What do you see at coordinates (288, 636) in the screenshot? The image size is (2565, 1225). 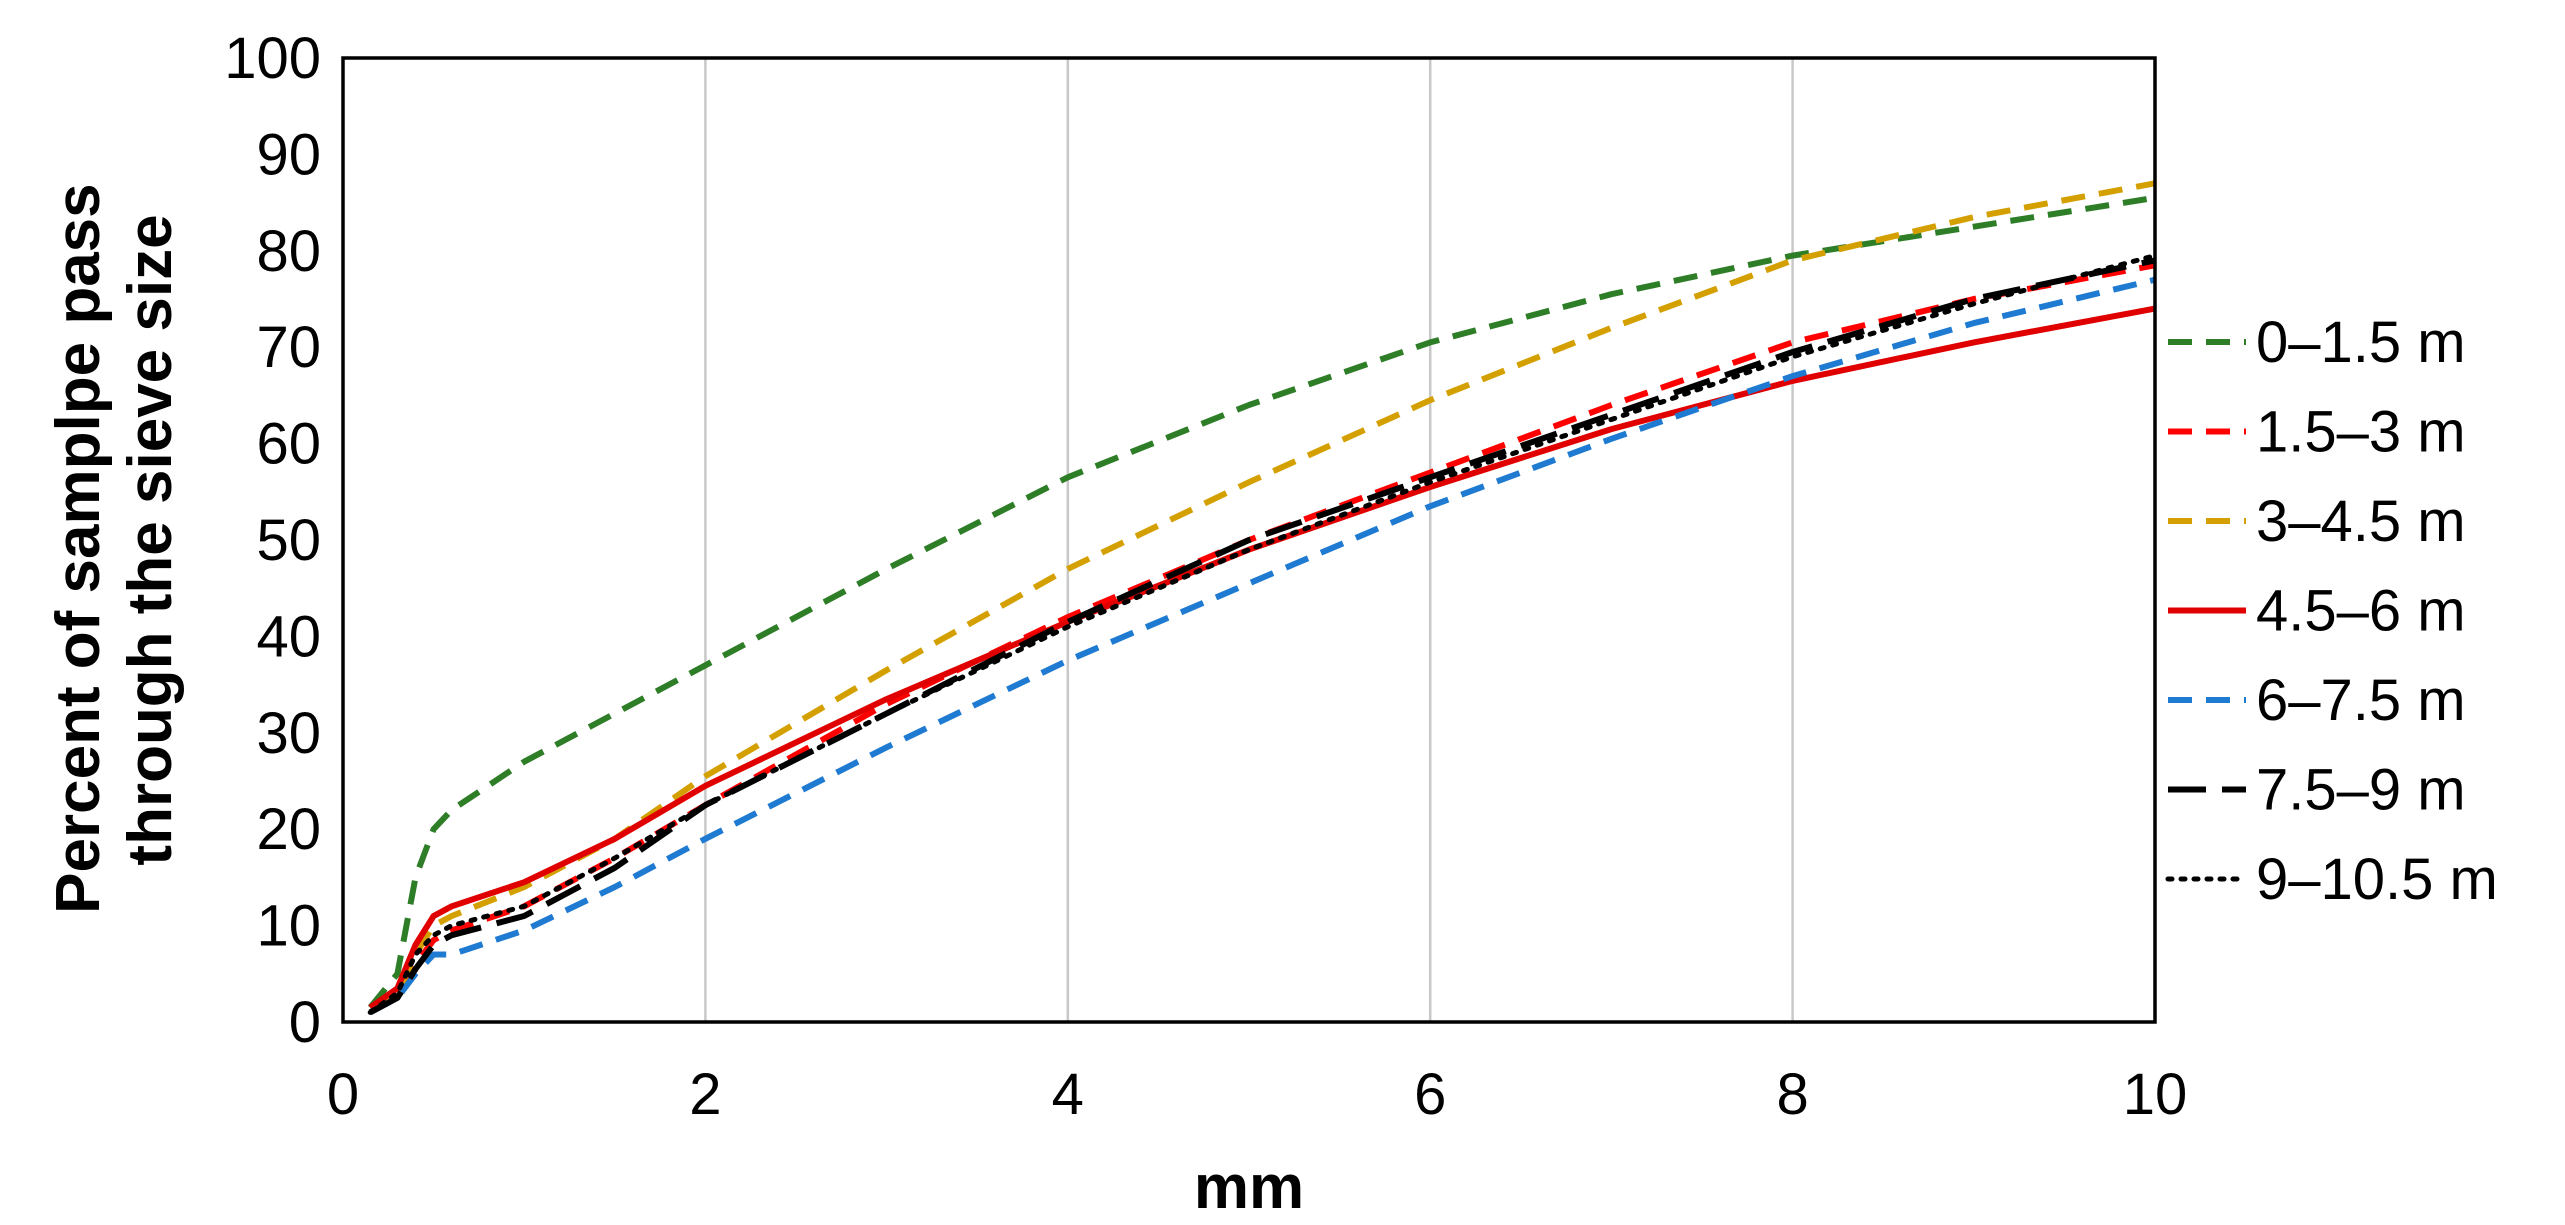 I see `y-tick-label: 40` at bounding box center [288, 636].